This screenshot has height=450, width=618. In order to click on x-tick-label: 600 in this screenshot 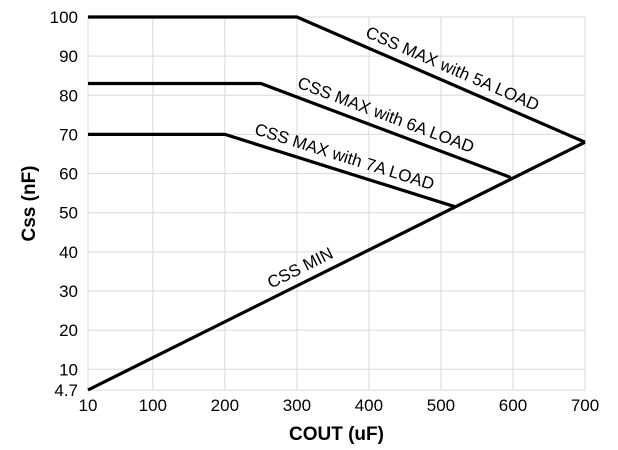, I will do `click(513, 405)`.